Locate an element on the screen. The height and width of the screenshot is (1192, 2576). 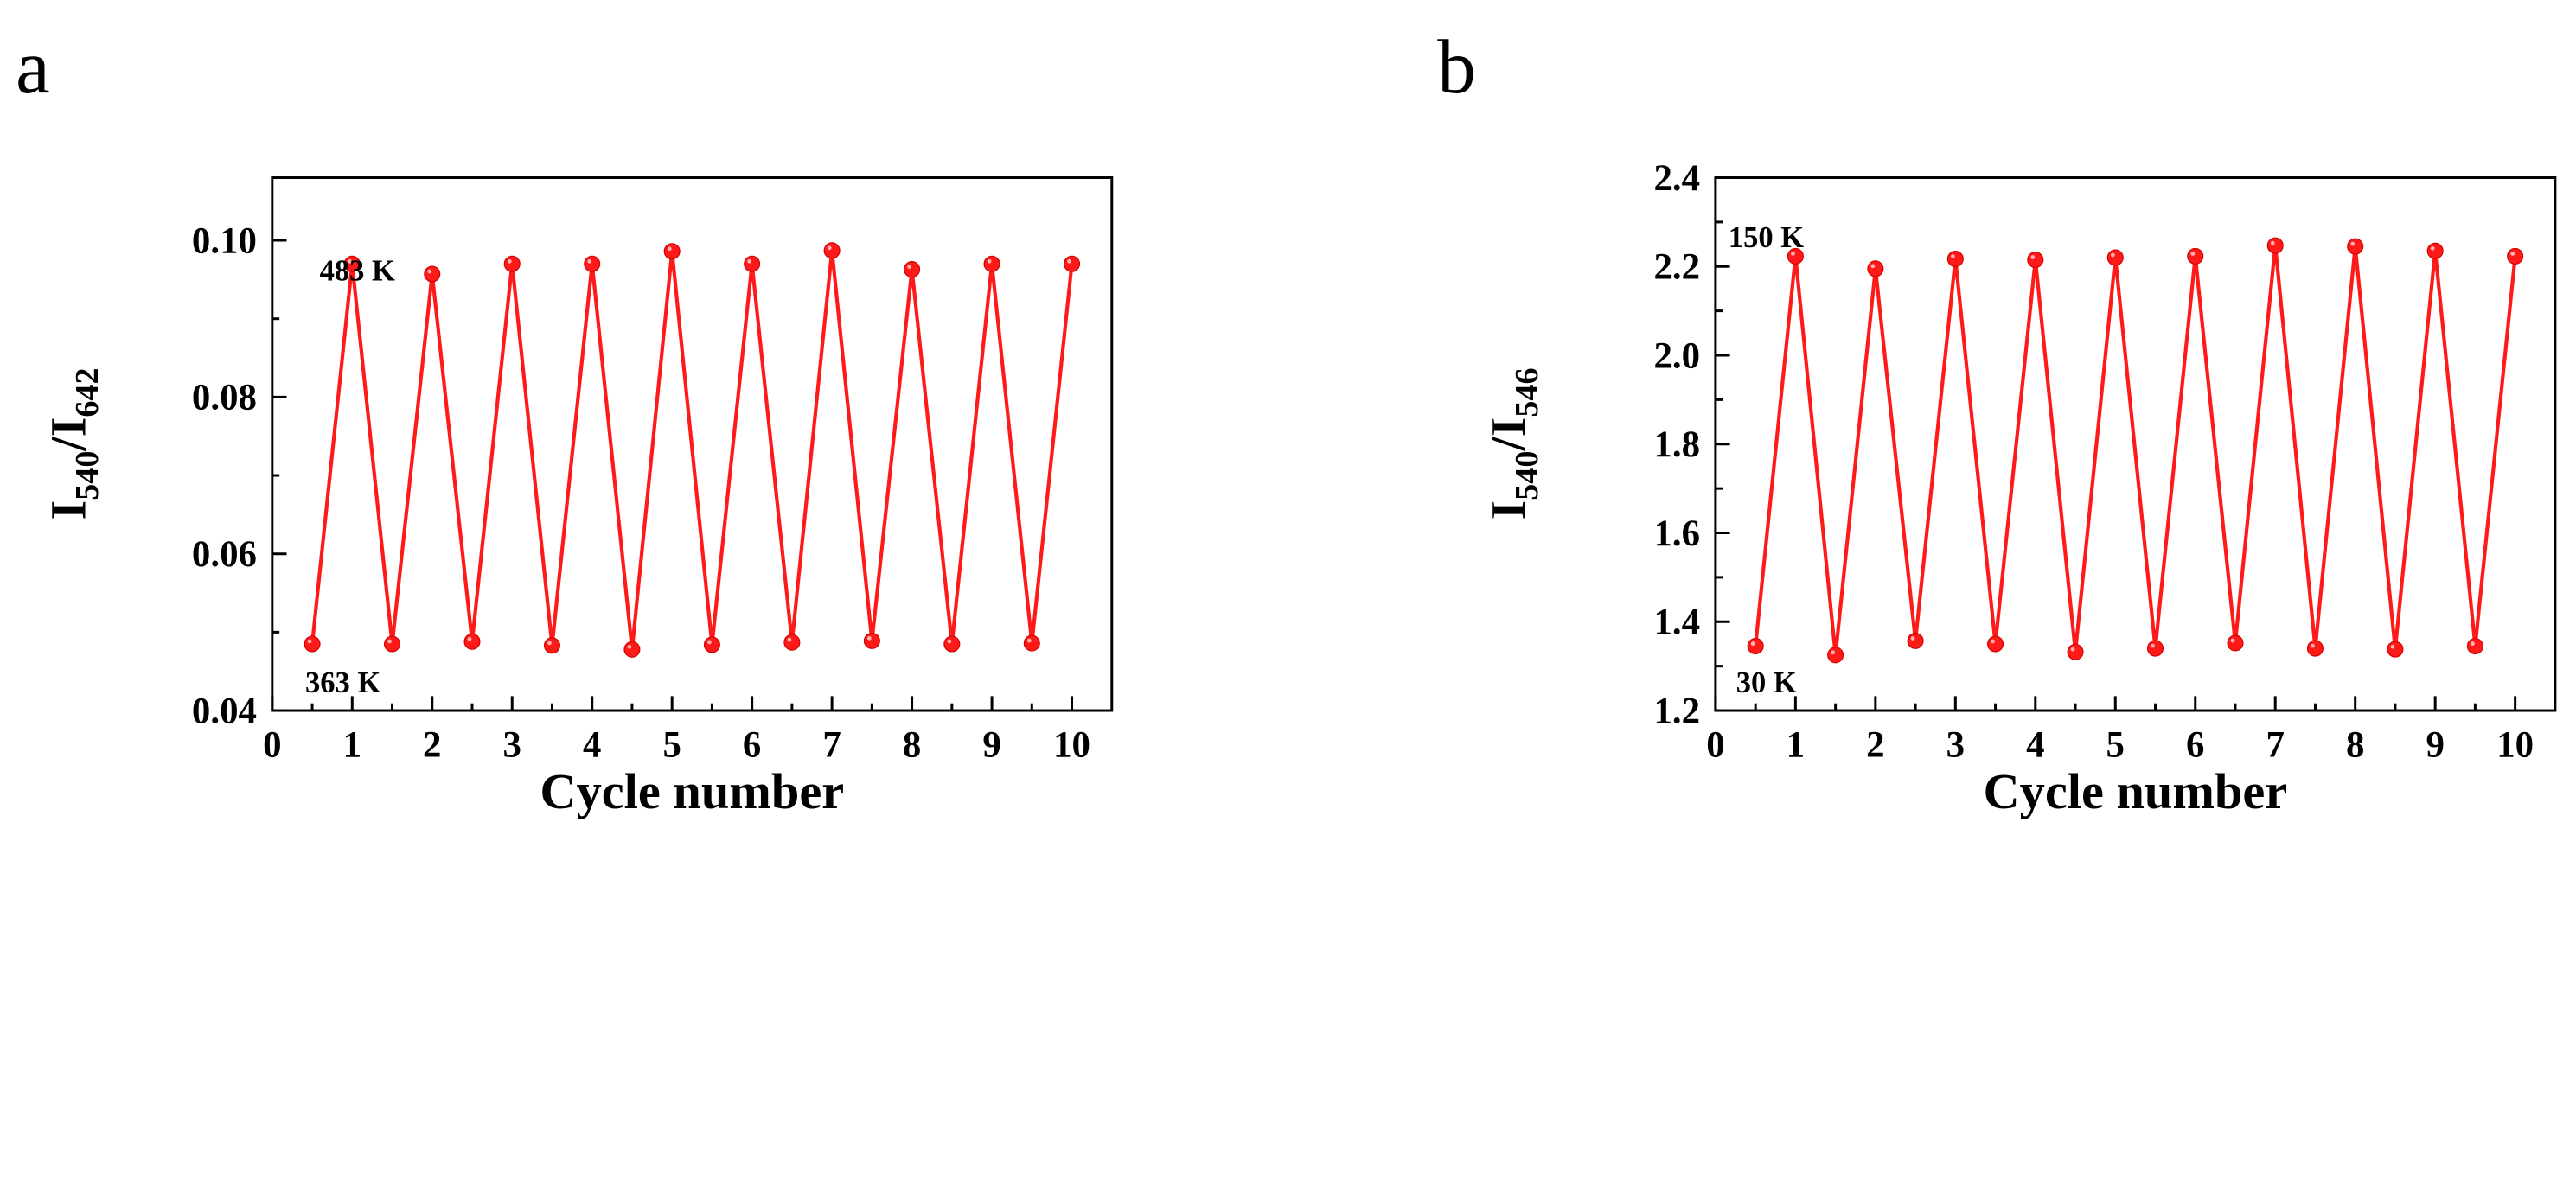
panel-b-y-tick-labels: 1.2 1.4 1.6 1.8 2.0 2.2 2.4 is located at coordinates (1677, 445).